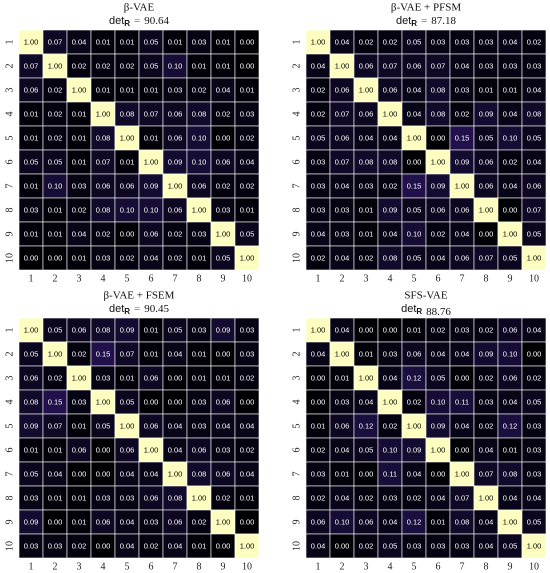 Image resolution: width=550 pixels, height=573 pixels. I want to click on cell-label: 0.12, so click(414, 377).